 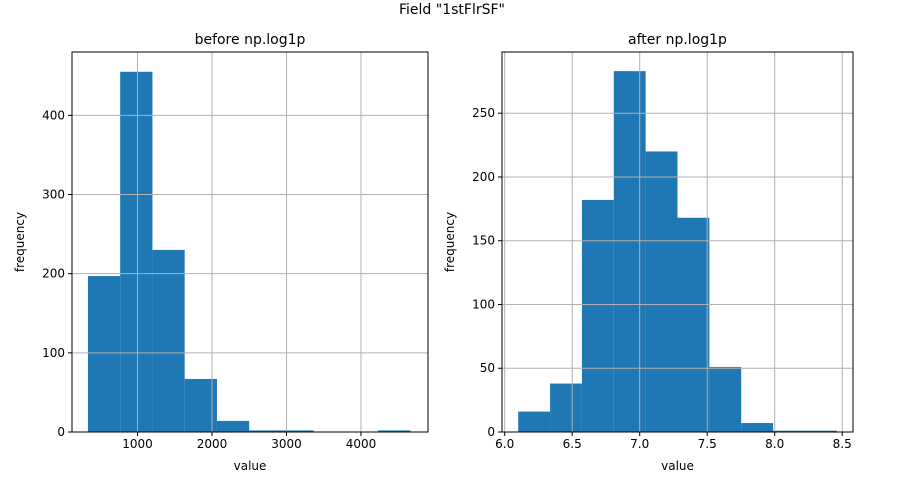 What do you see at coordinates (450, 242) in the screenshot?
I see `right-chart-y-axis-label: frequency` at bounding box center [450, 242].